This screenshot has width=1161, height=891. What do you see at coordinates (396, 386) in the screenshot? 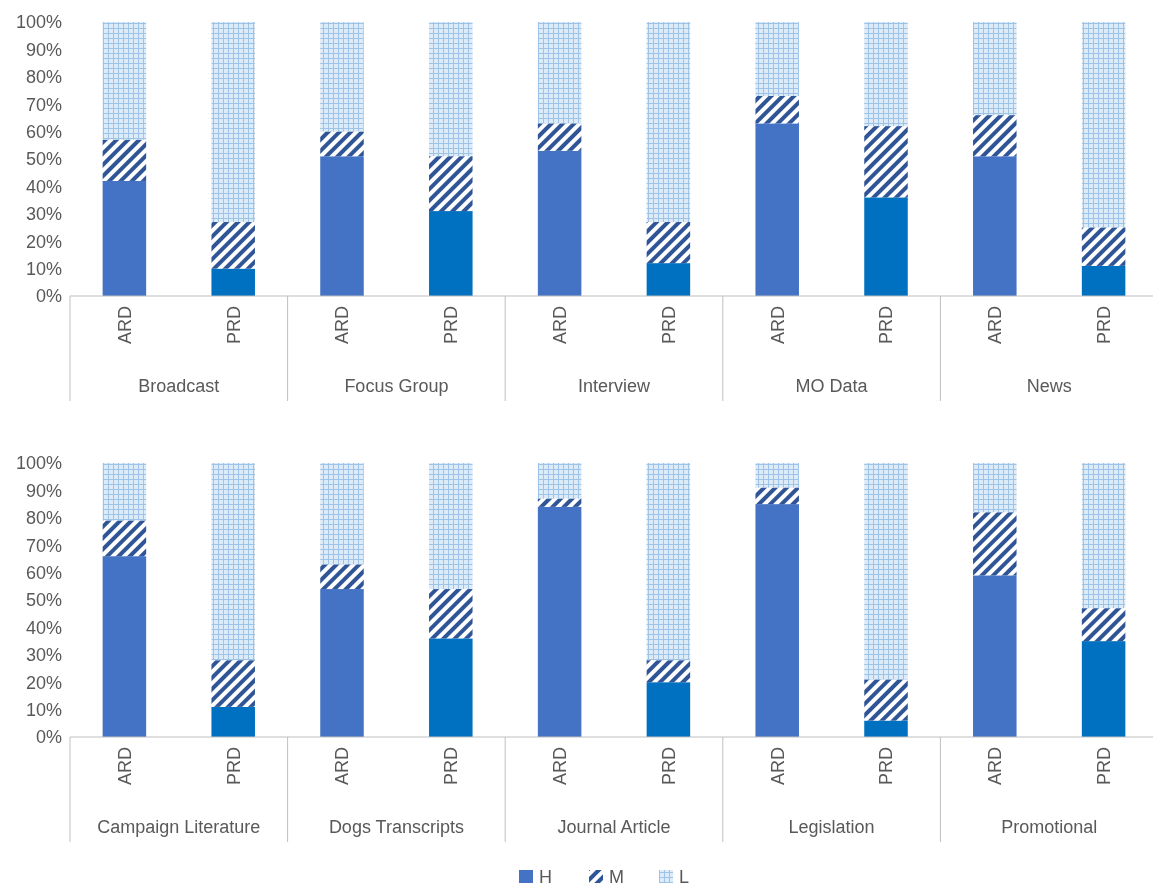
I see `text: Focus Group` at bounding box center [396, 386].